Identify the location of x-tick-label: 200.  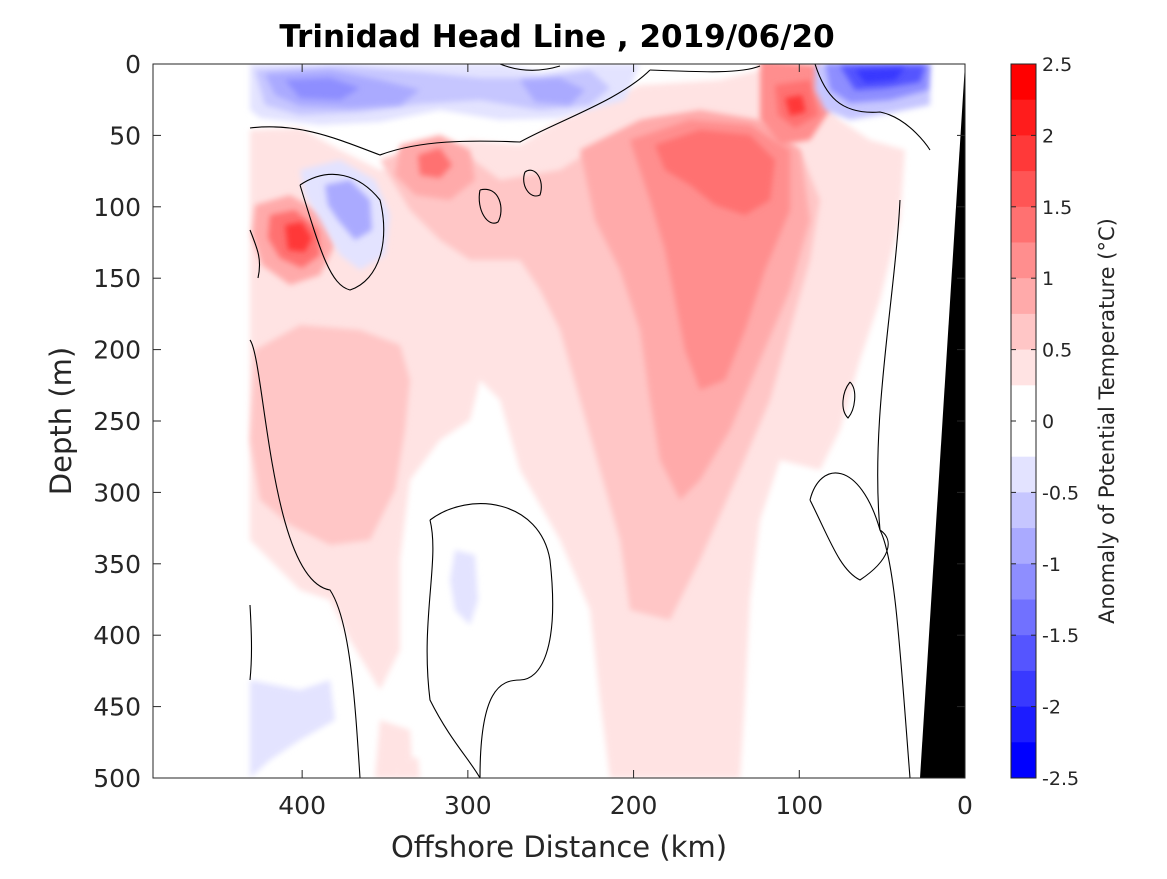
(634, 805).